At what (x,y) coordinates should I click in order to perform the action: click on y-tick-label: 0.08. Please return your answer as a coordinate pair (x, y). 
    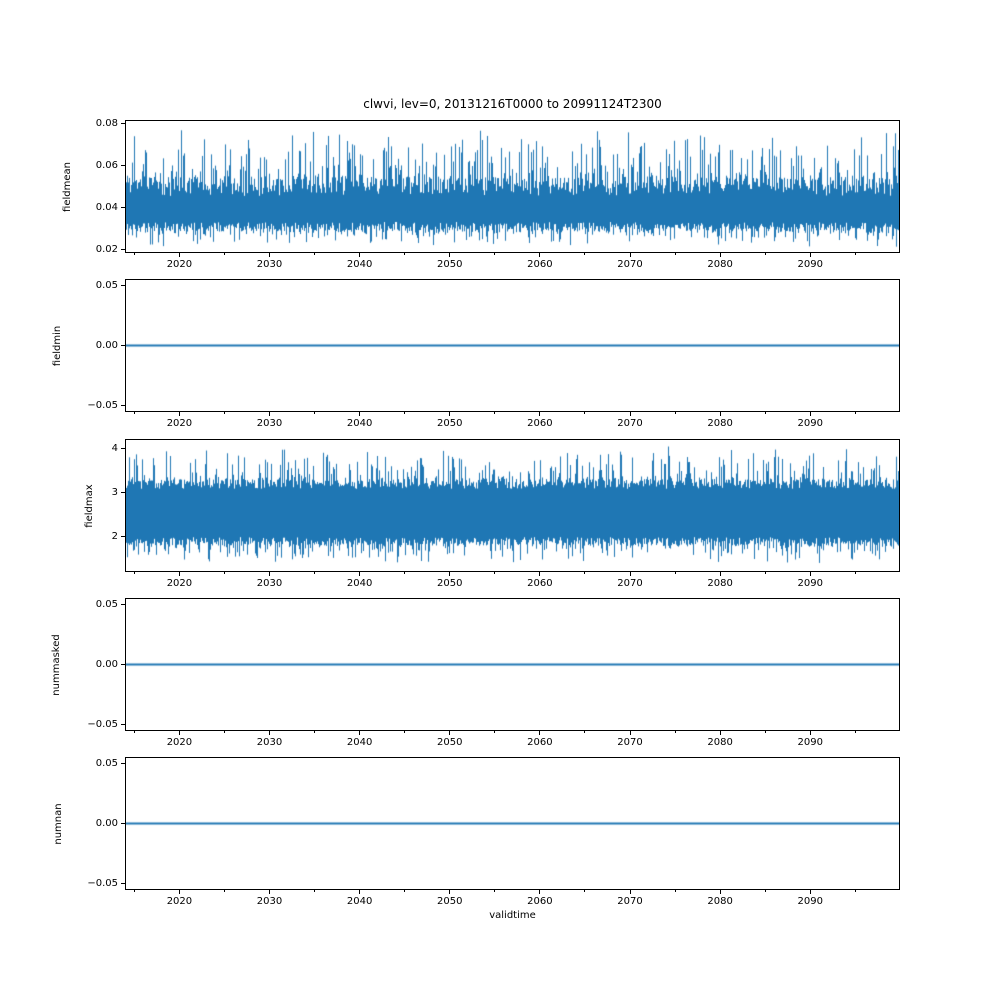
    Looking at the image, I should click on (106, 124).